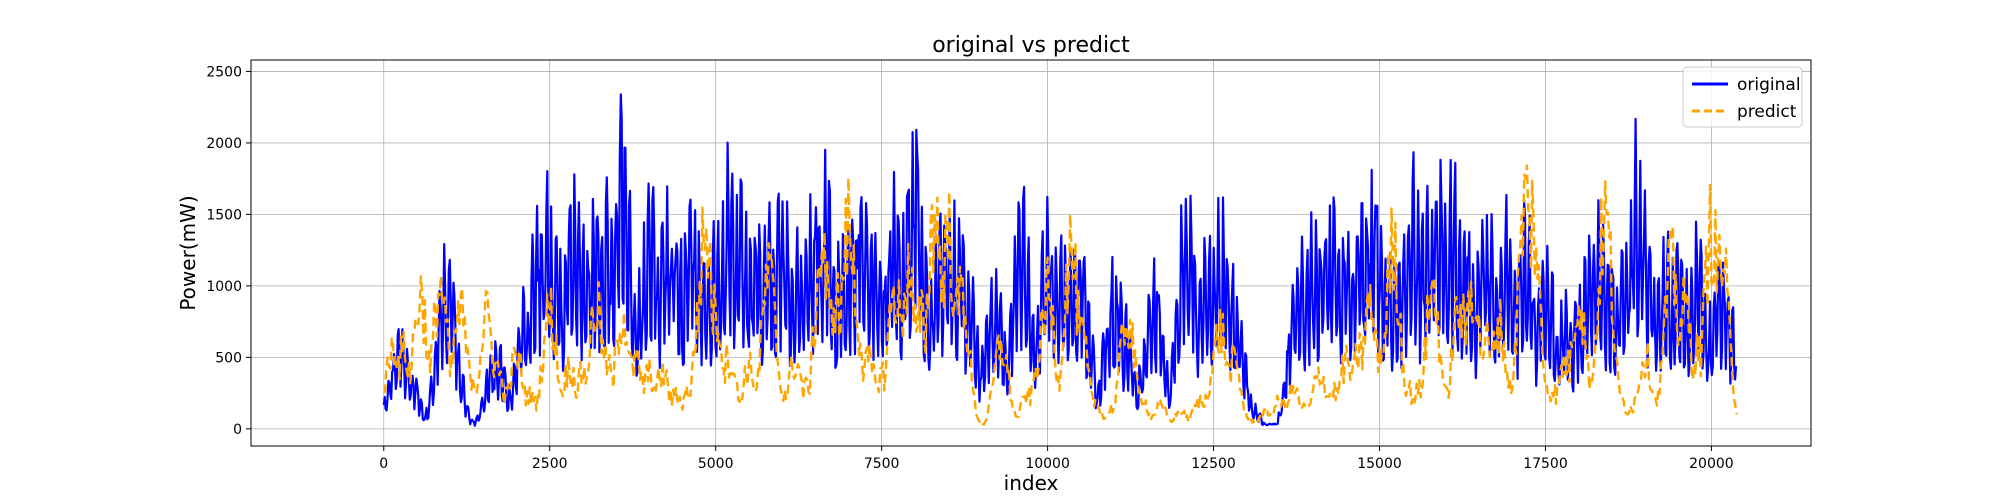 Image resolution: width=2000 pixels, height=504 pixels. What do you see at coordinates (224, 215) in the screenshot?
I see `y-tick-label: 1500` at bounding box center [224, 215].